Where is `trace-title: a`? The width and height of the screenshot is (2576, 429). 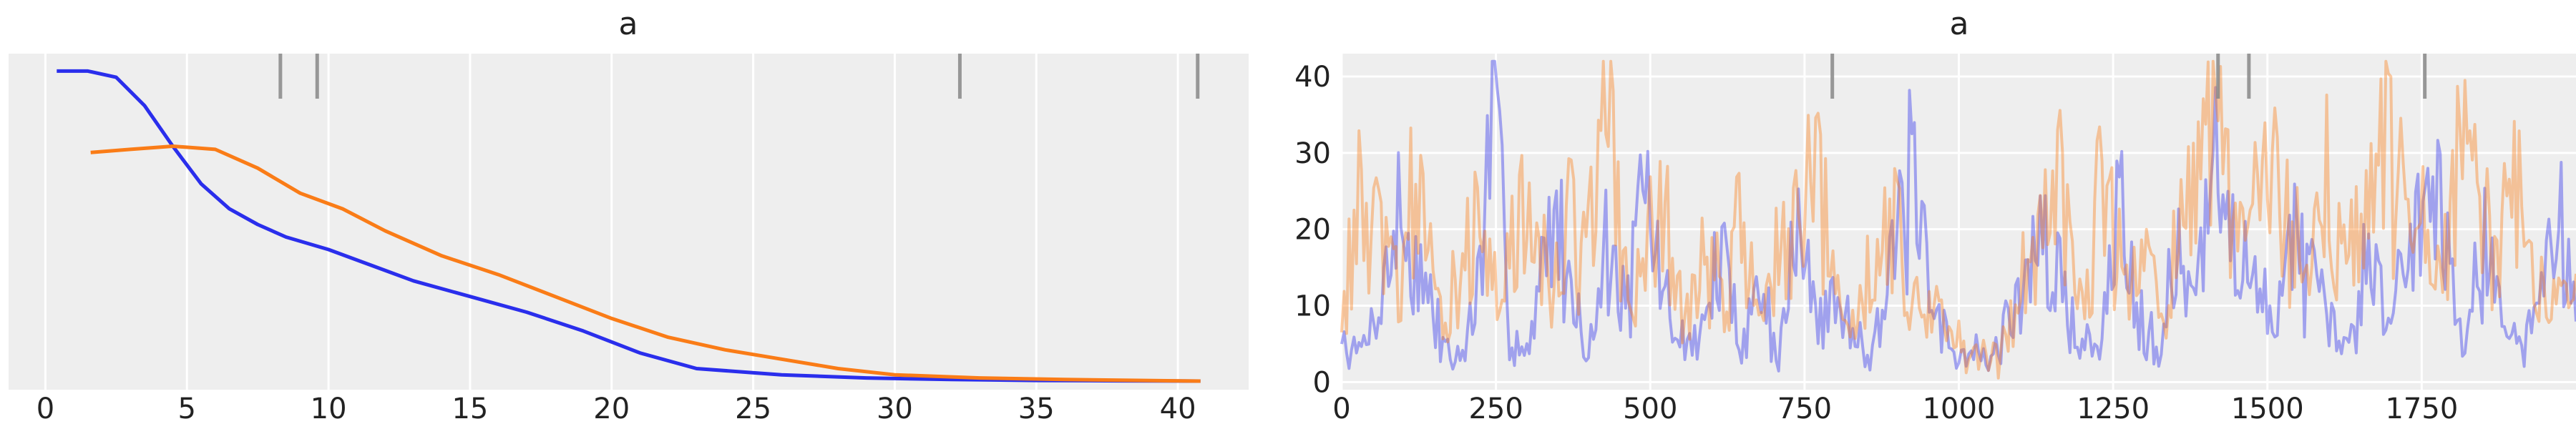 trace-title: a is located at coordinates (1959, 24).